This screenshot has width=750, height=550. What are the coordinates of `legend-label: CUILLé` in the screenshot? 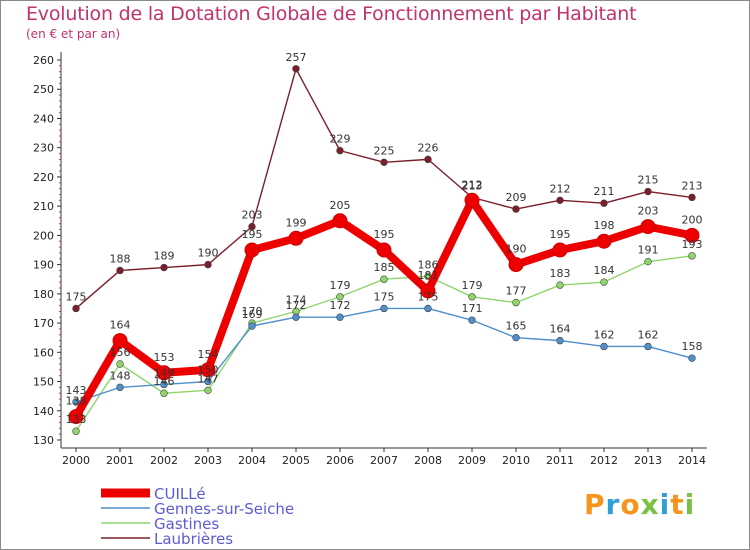 It's located at (180, 494).